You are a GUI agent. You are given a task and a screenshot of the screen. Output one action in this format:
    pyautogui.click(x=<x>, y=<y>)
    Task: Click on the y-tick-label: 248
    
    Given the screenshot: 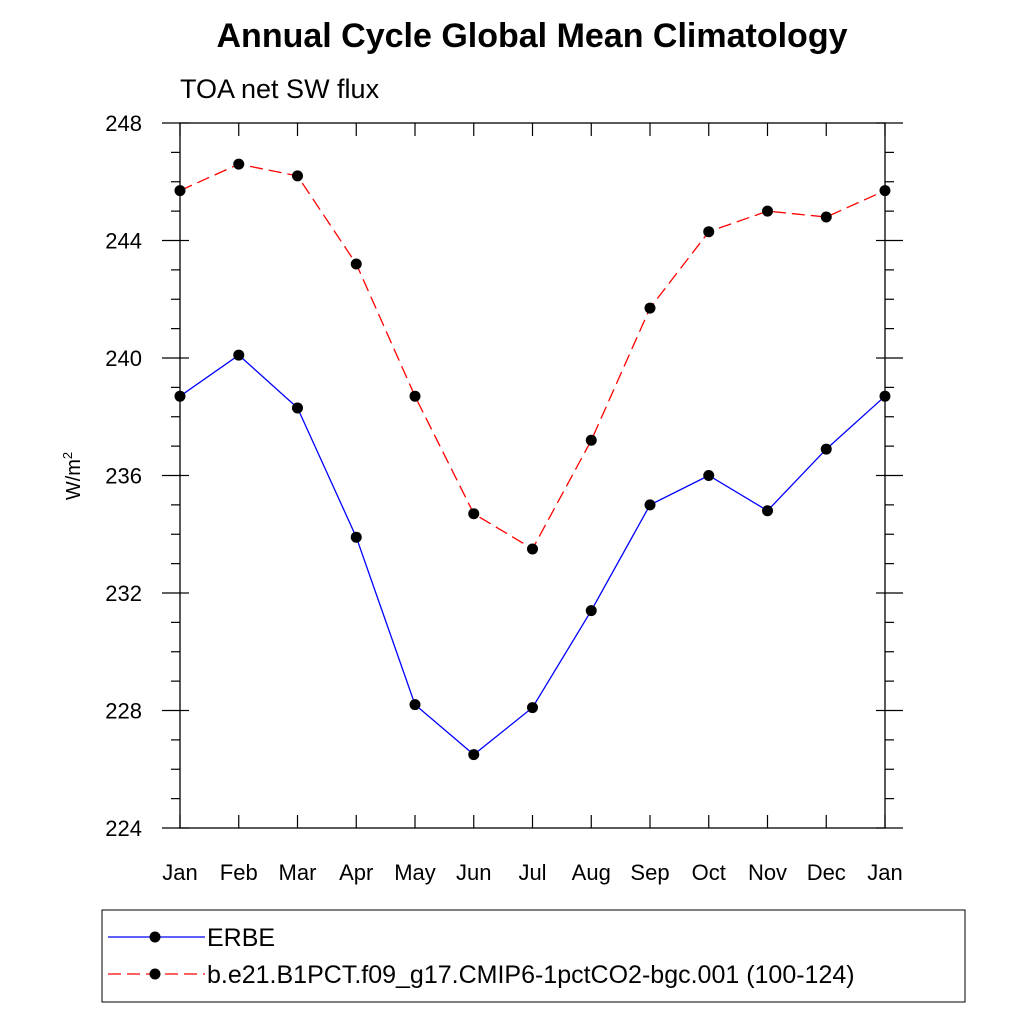 What is the action you would take?
    pyautogui.click(x=123, y=123)
    